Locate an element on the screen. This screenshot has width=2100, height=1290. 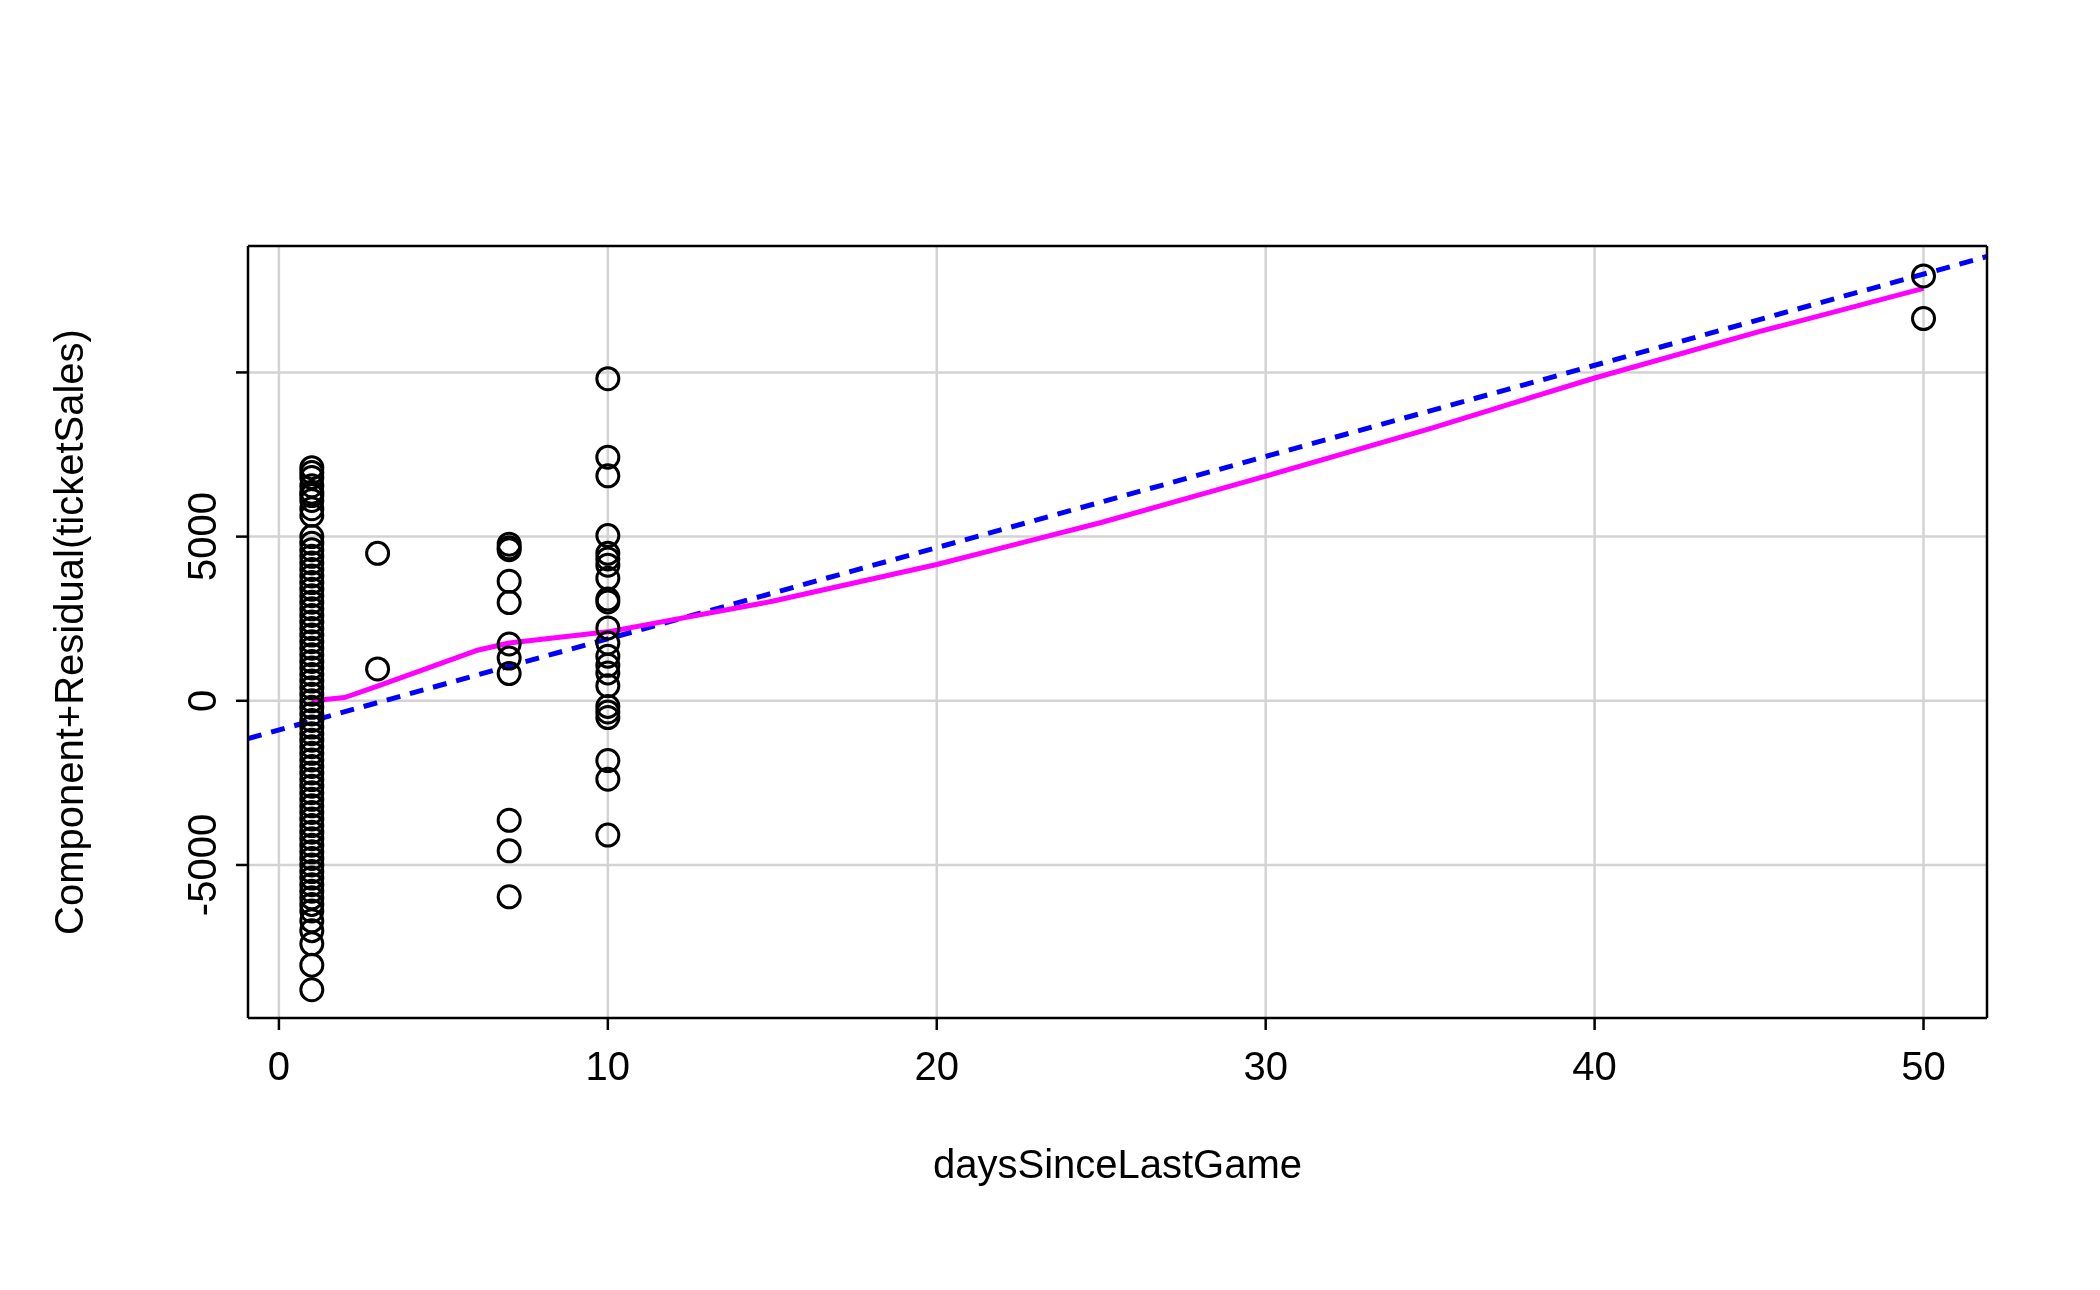
y-tick-label: -5000 is located at coordinates (202, 865).